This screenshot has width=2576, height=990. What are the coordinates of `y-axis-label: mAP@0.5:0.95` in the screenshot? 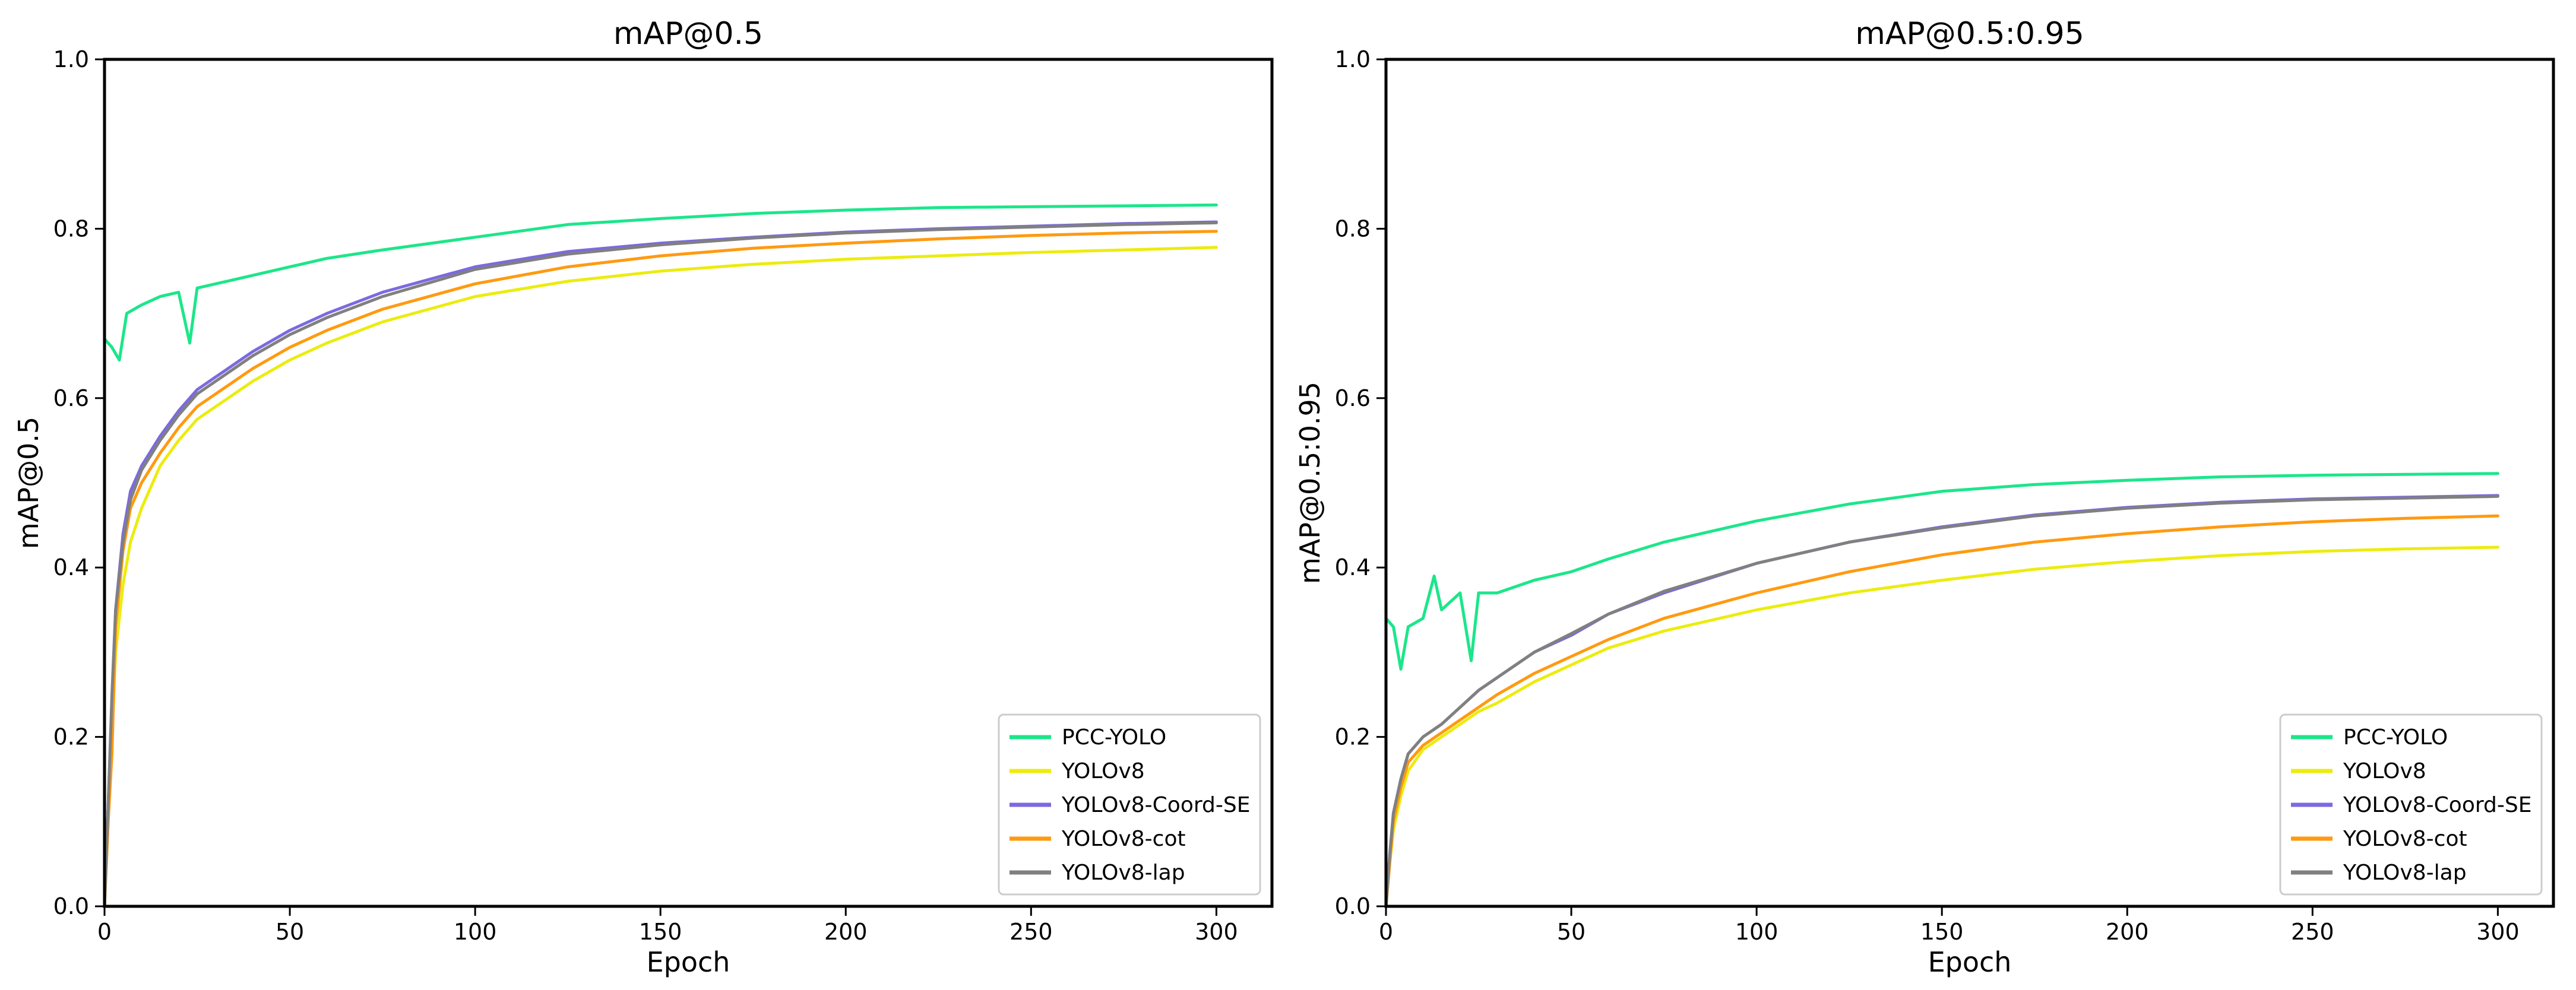 It's located at (1310, 483).